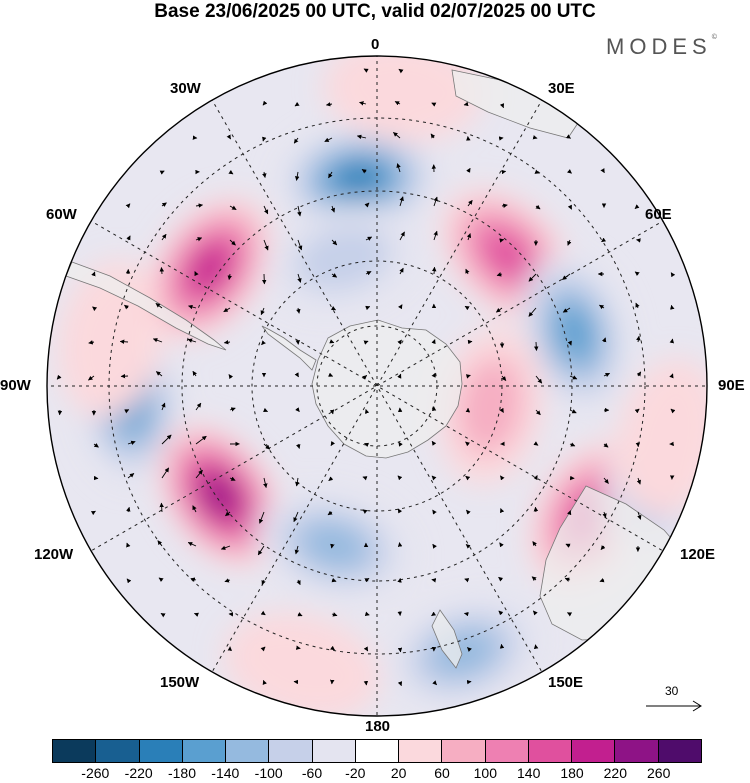 Image resolution: width=750 pixels, height=783 pixels. What do you see at coordinates (95, 773) in the screenshot?
I see `colorbar-tick-label: -260` at bounding box center [95, 773].